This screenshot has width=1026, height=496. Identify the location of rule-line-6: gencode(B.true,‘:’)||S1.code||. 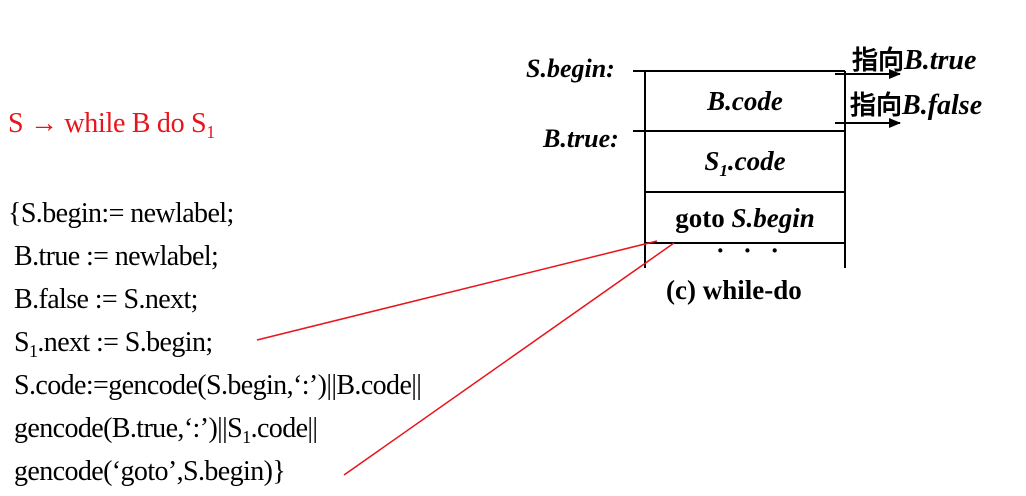
(166, 430).